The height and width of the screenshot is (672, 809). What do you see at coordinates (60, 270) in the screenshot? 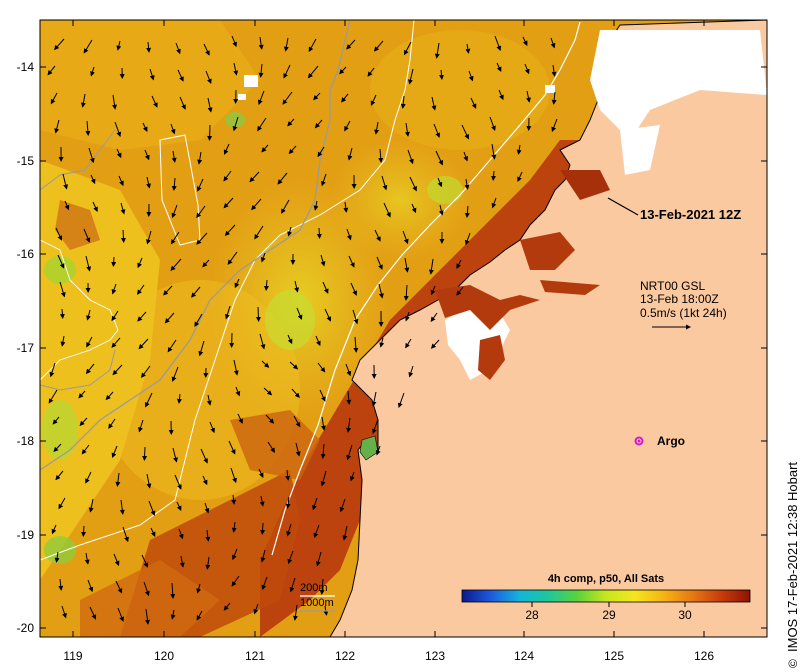
I see `cool-spot` at bounding box center [60, 270].